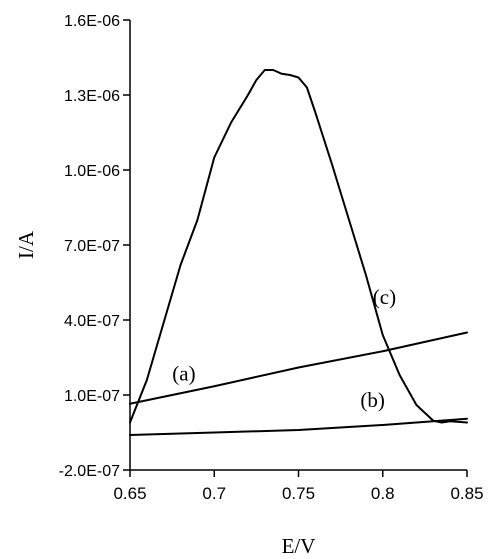  Describe the element at coordinates (466, 493) in the screenshot. I see `x-tick-label: 0.85` at that location.